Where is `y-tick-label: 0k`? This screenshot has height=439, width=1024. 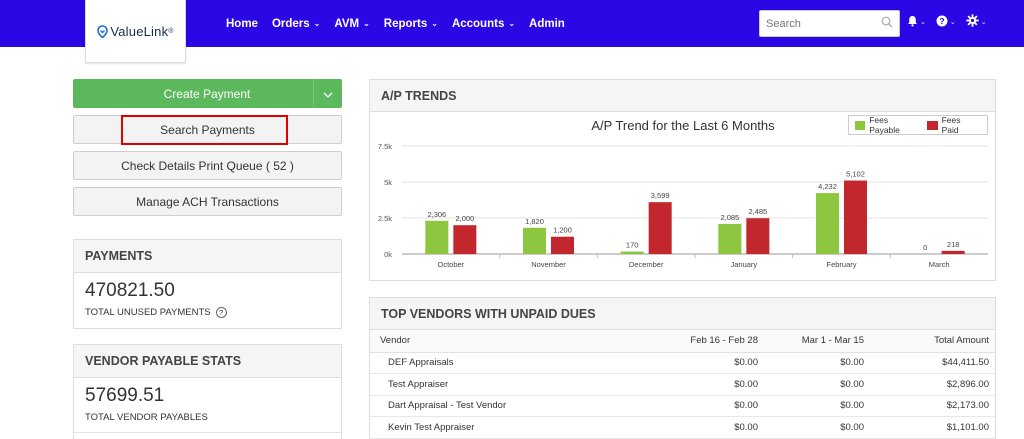 y-tick-label: 0k is located at coordinates (388, 254).